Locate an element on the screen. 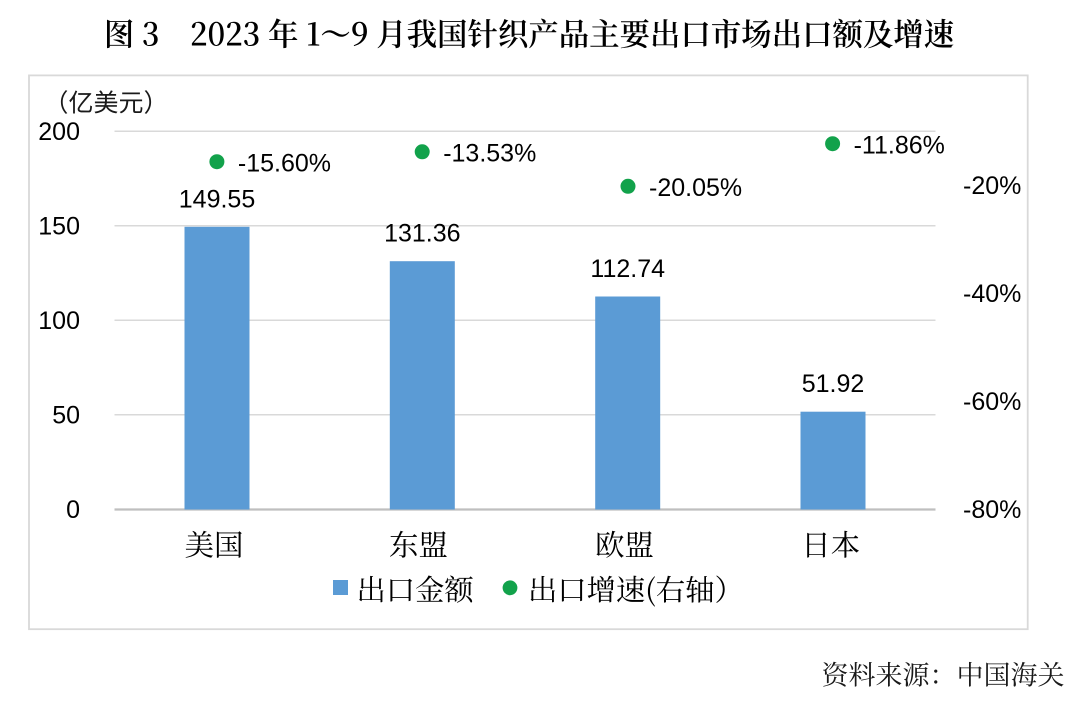 The height and width of the screenshot is (724, 1080). svg-text: -13.53% is located at coordinates (489, 154).